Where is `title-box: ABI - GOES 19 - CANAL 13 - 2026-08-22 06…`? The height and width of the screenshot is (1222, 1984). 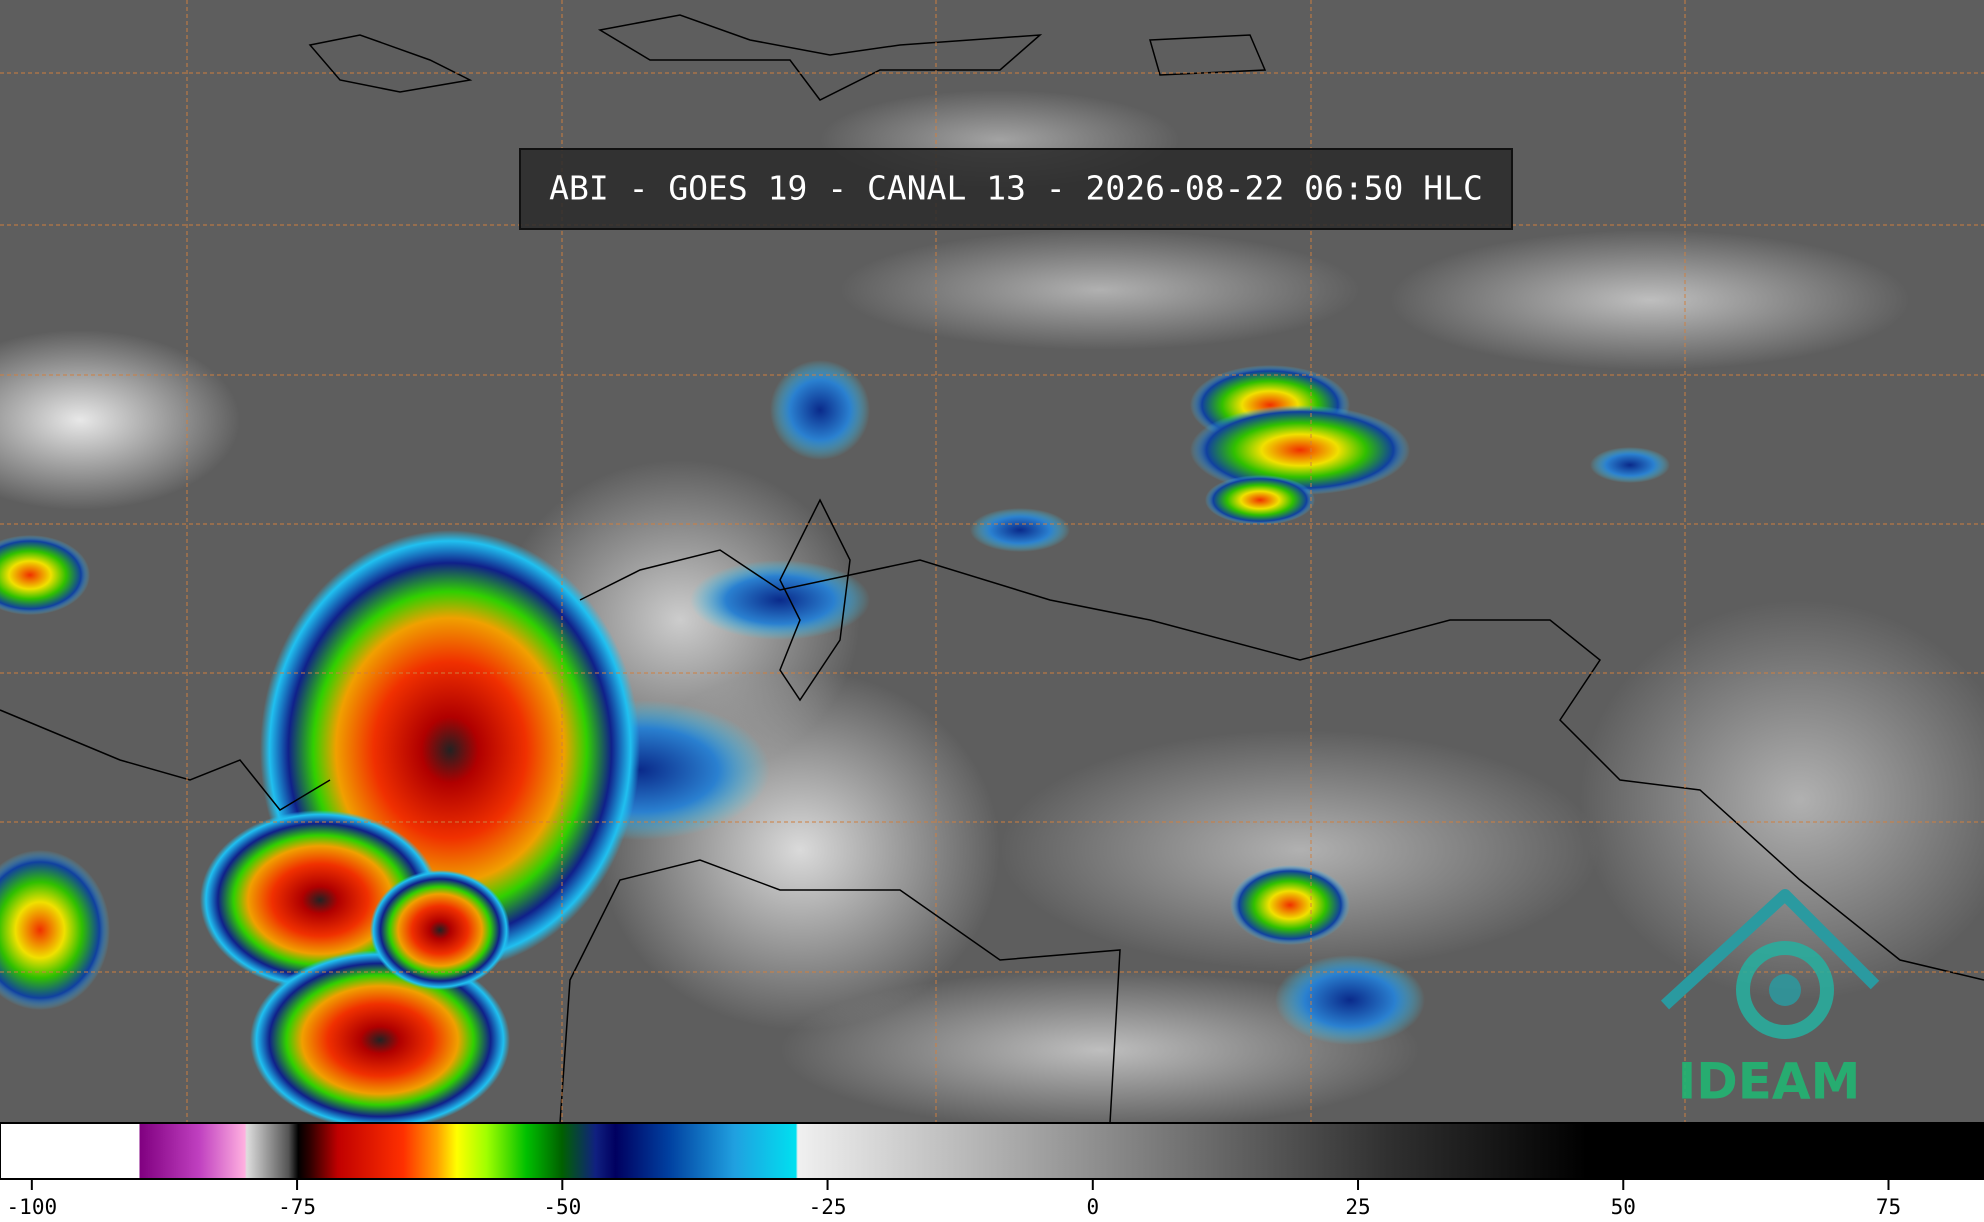 title-box: ABI - GOES 19 - CANAL 13 - 2026-08-22 06… is located at coordinates (1016, 189).